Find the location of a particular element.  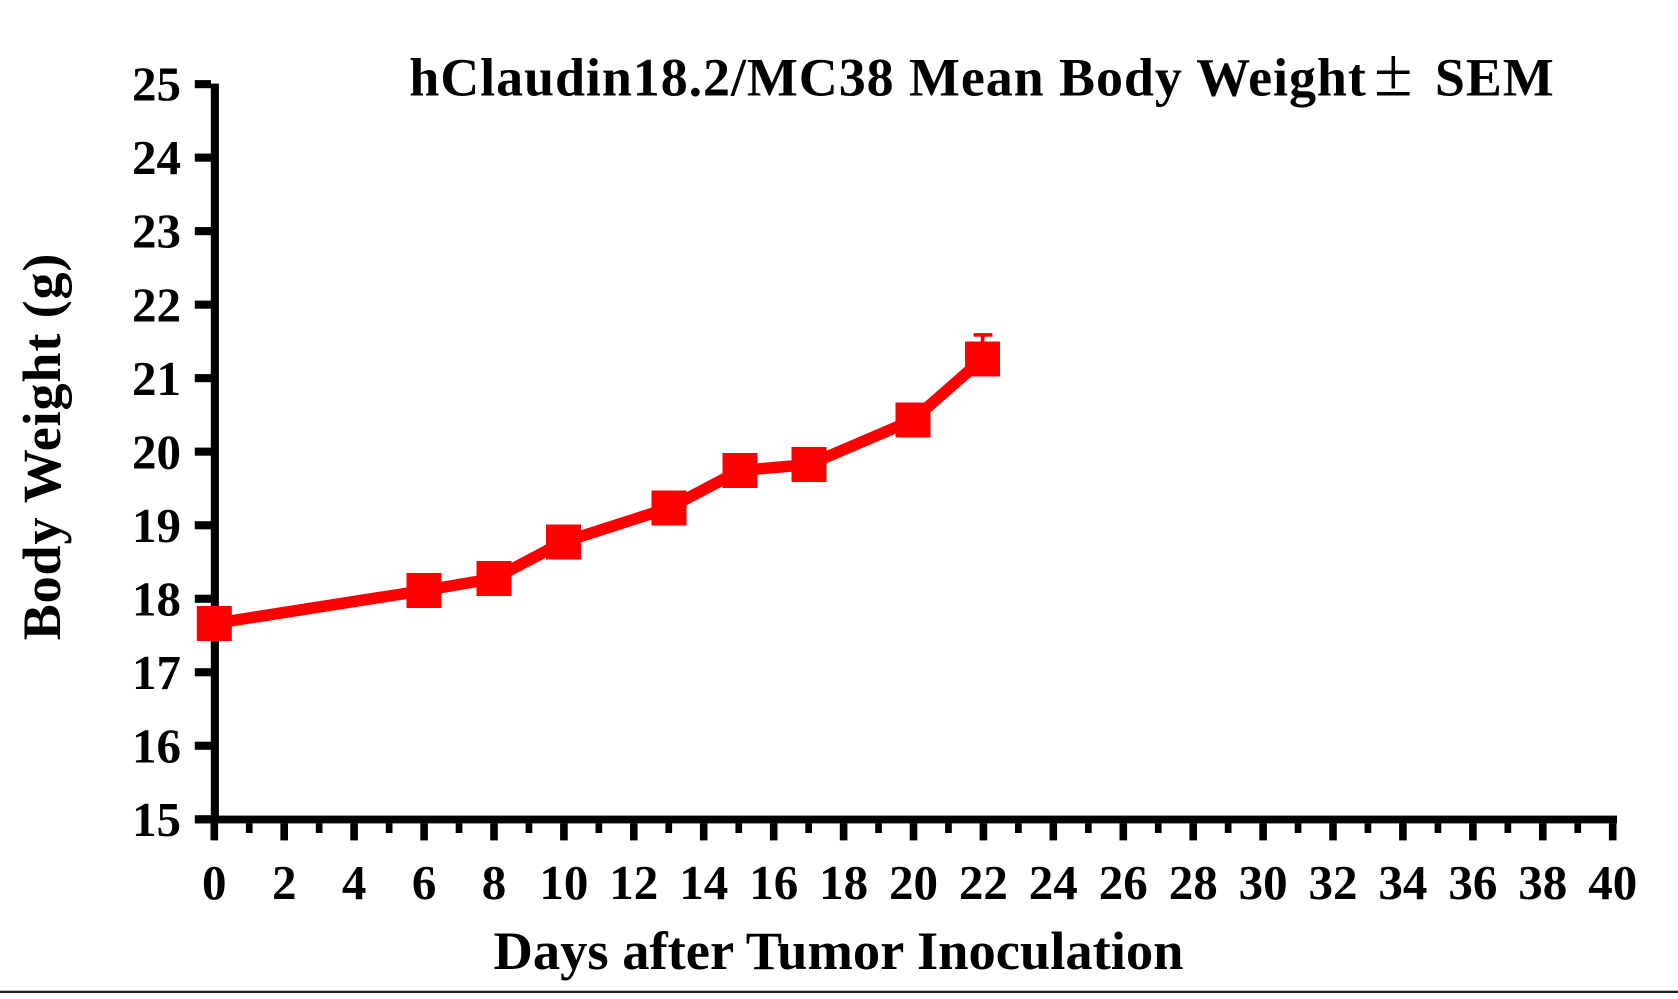

svg-text: 17 is located at coordinates (156, 672).